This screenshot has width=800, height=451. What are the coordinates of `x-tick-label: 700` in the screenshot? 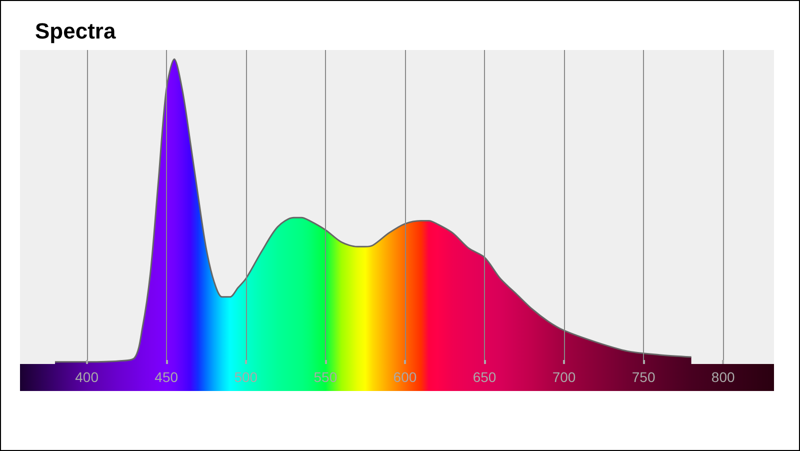 It's located at (564, 377).